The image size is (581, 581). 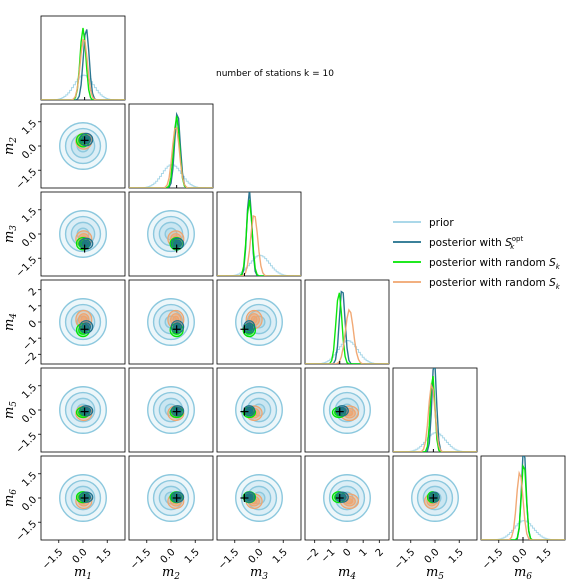 I want to click on x-tick-label: −1, so click(x=328, y=556).